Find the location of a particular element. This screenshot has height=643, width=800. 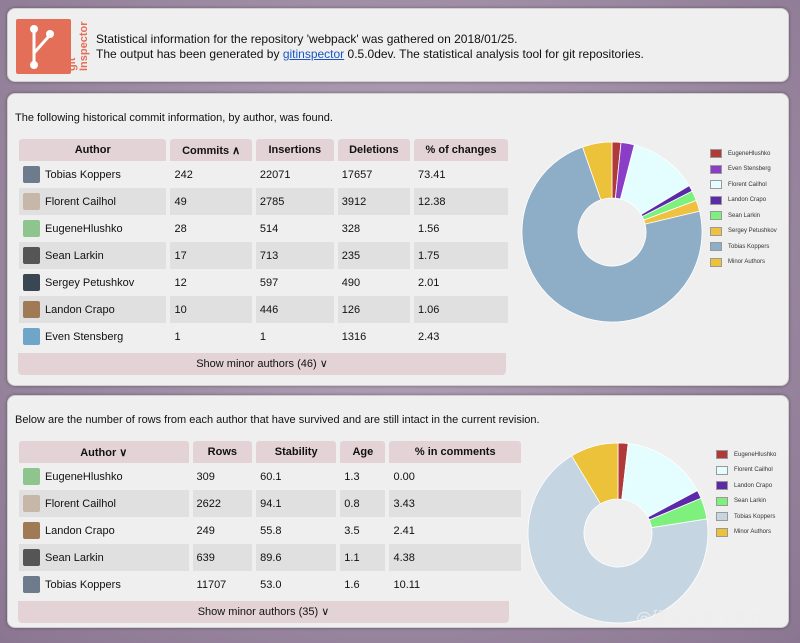

pct-cell: 73.41 is located at coordinates (460, 174).